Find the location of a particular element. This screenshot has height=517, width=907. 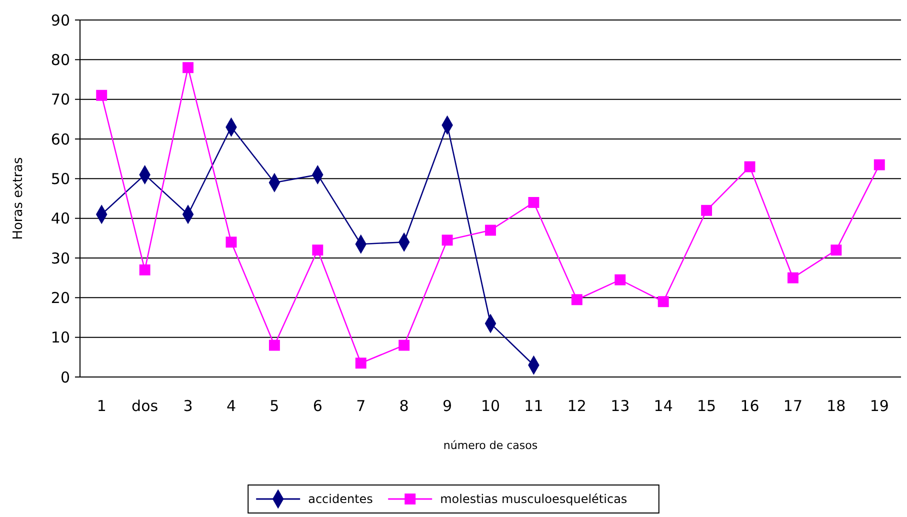

x-tick-label: 1 is located at coordinates (101, 406).